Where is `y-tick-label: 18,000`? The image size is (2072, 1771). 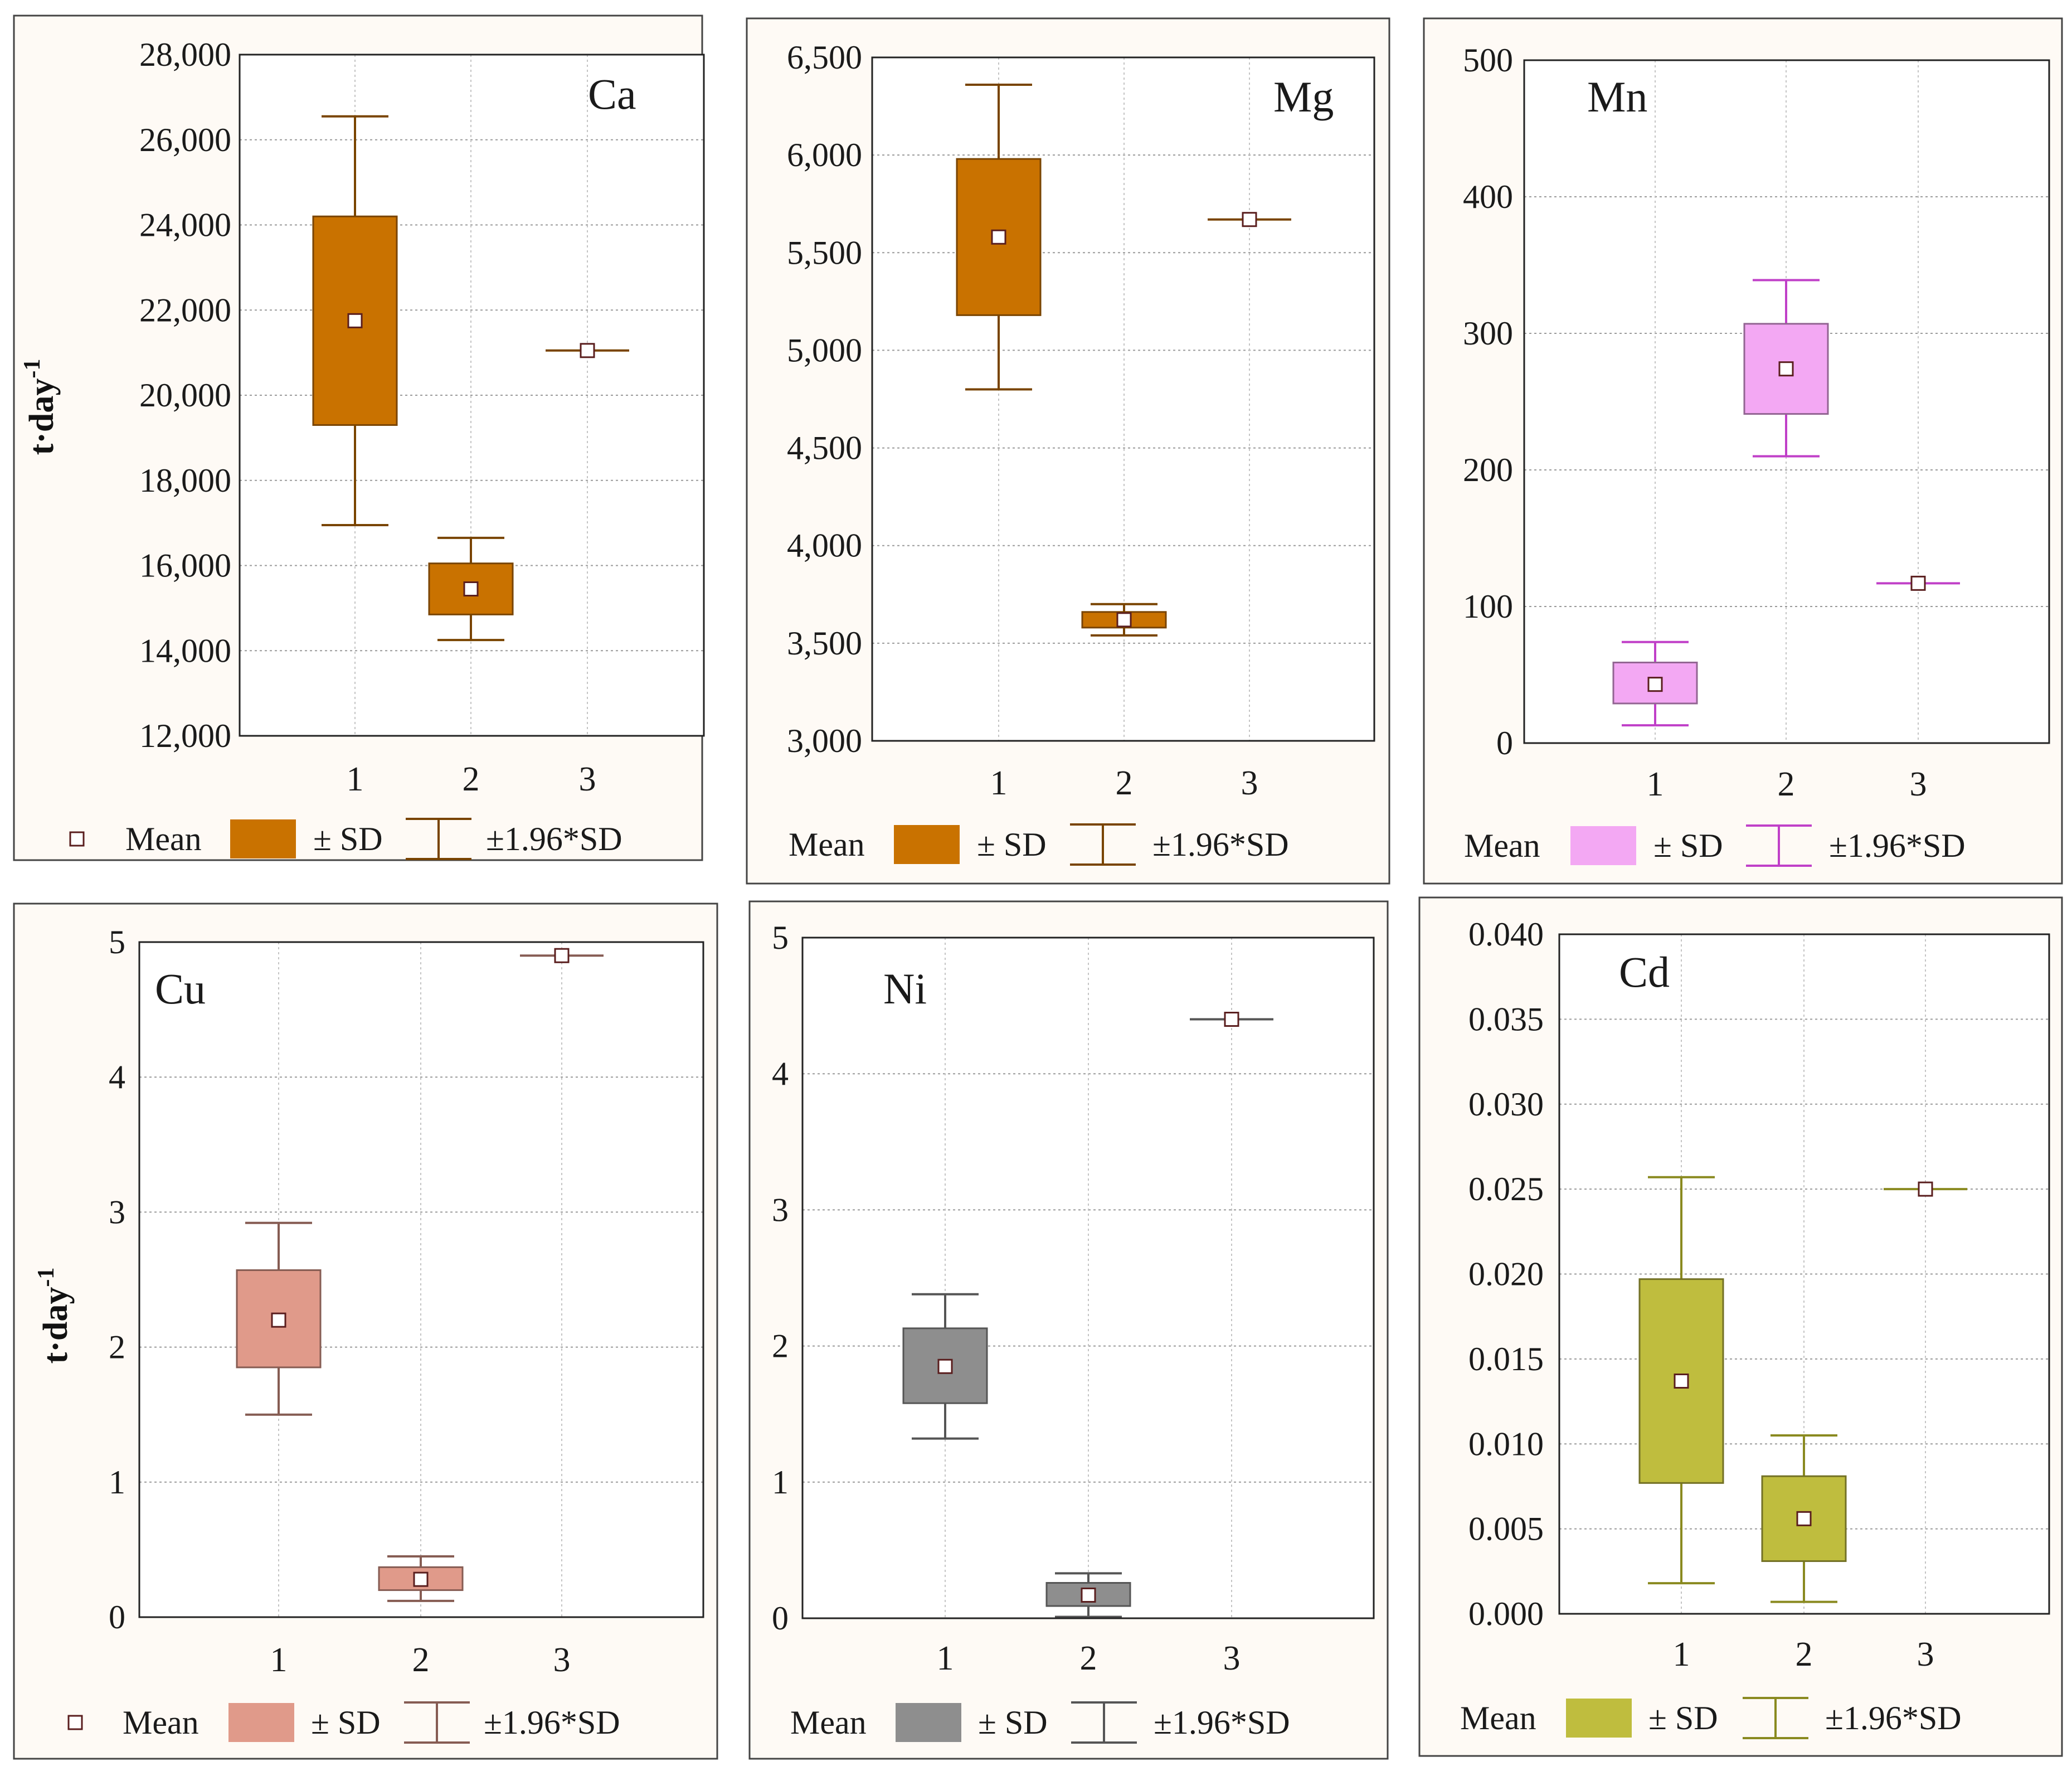
y-tick-label: 18,000 is located at coordinates (185, 480).